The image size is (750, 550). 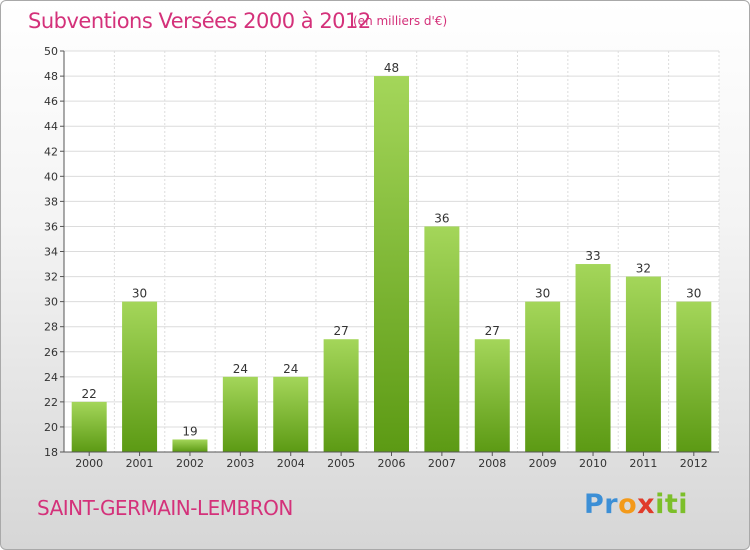 What do you see at coordinates (340, 331) in the screenshot?
I see `data-label-2005: 27` at bounding box center [340, 331].